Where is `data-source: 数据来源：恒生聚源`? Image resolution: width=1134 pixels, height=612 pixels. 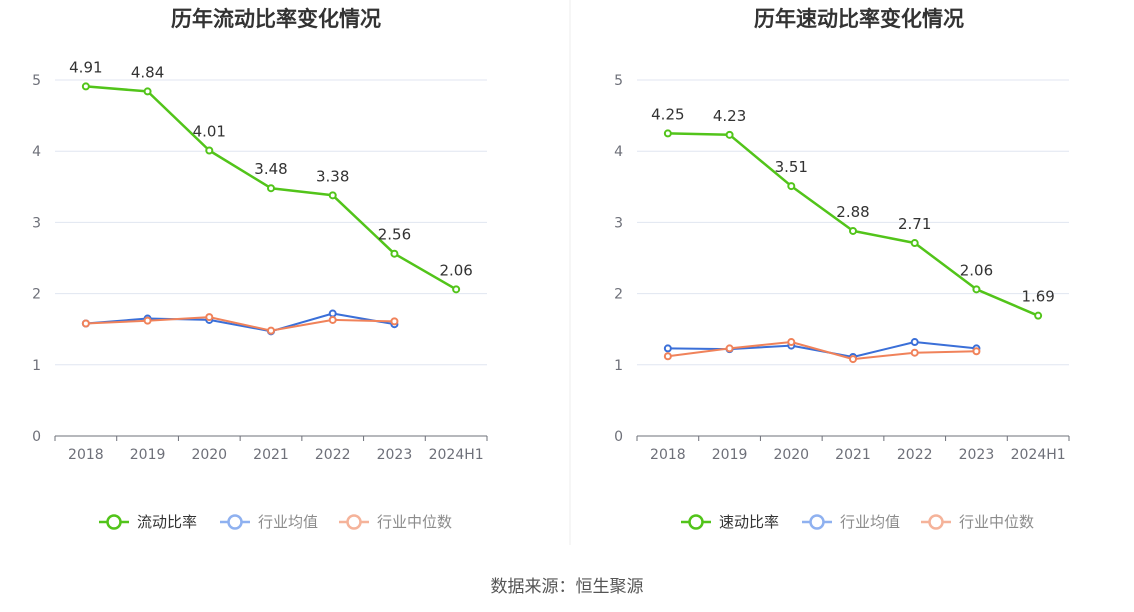
data-source: 数据来源：恒生聚源 is located at coordinates (567, 587).